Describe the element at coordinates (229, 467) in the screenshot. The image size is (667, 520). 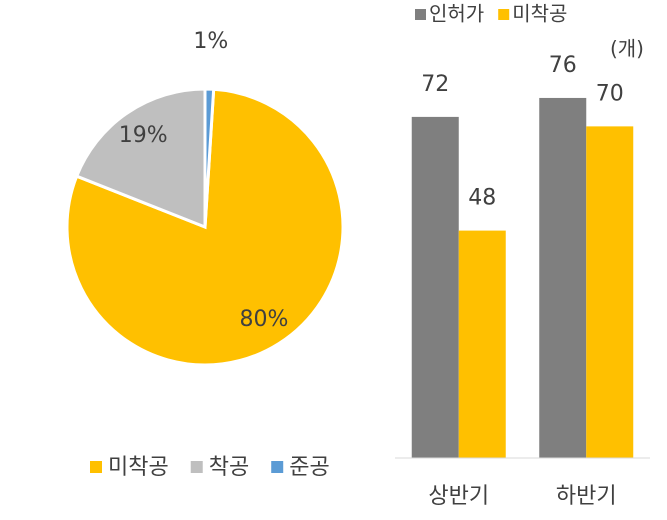
I see `legend-label: 착공` at that location.